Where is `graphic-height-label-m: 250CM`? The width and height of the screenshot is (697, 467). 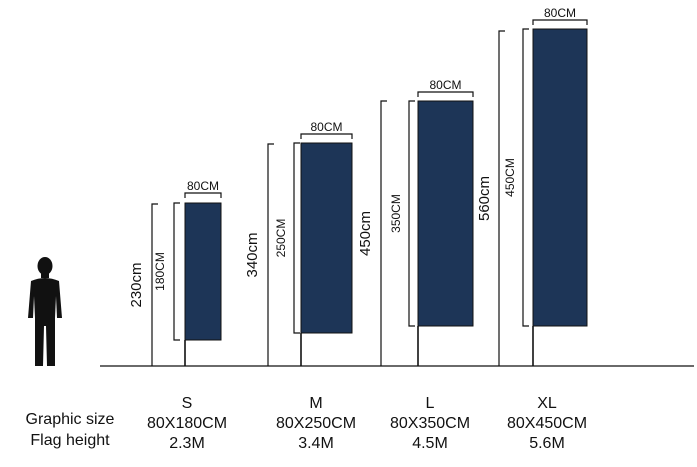
graphic-height-label-m: 250CM is located at coordinates (281, 238).